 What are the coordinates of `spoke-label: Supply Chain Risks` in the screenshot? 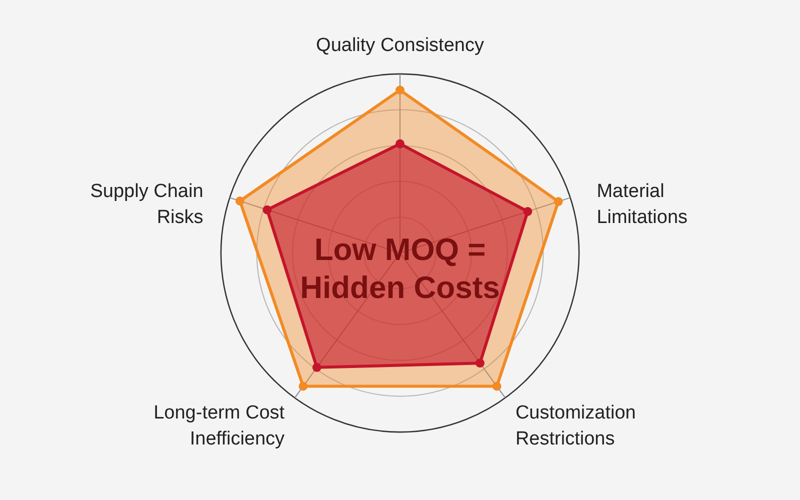 It's located at (147, 204).